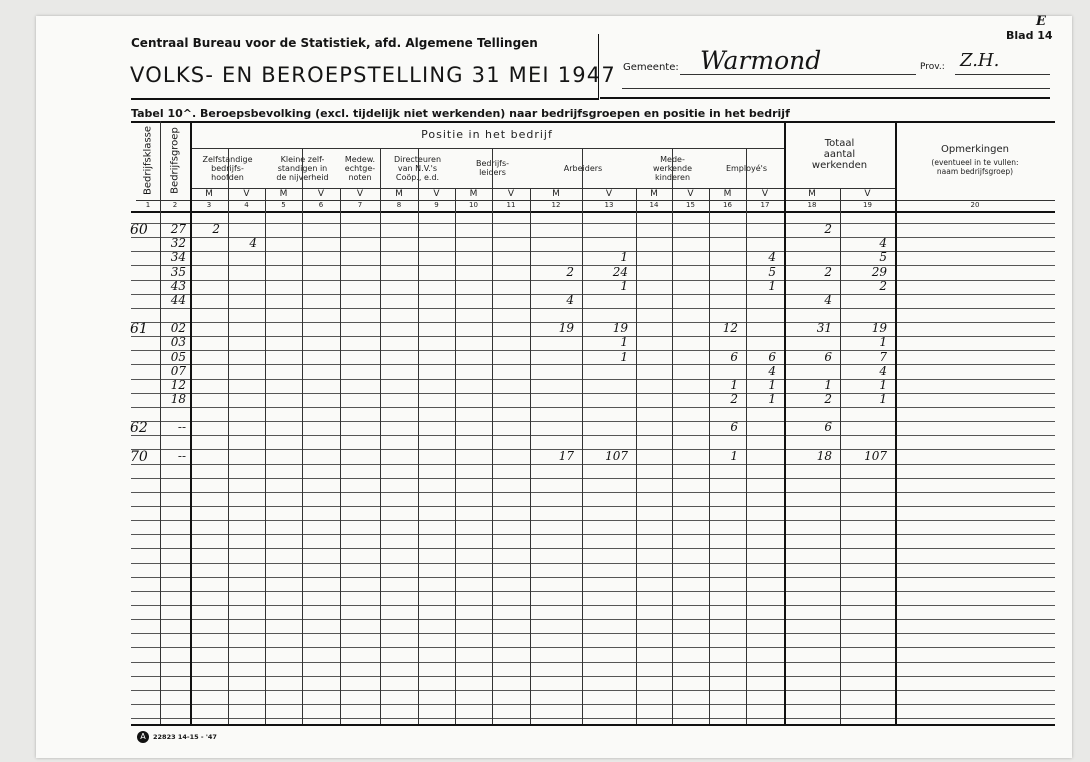 The height and width of the screenshot is (762, 1090). What do you see at coordinates (765, 205) in the screenshot?
I see `column-number: 17` at bounding box center [765, 205].